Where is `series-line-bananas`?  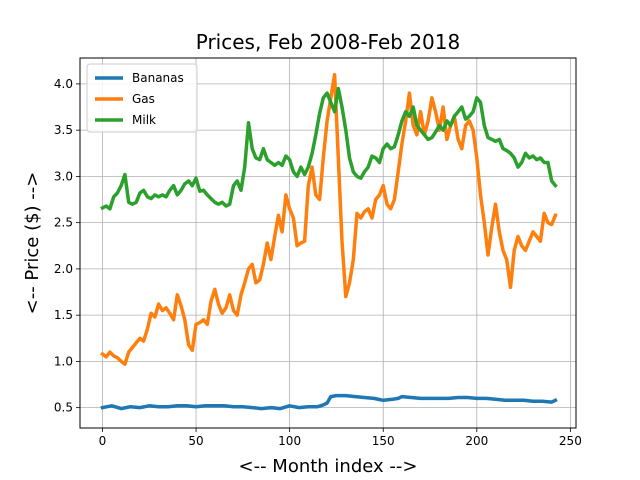
series-line-bananas is located at coordinates (329, 402).